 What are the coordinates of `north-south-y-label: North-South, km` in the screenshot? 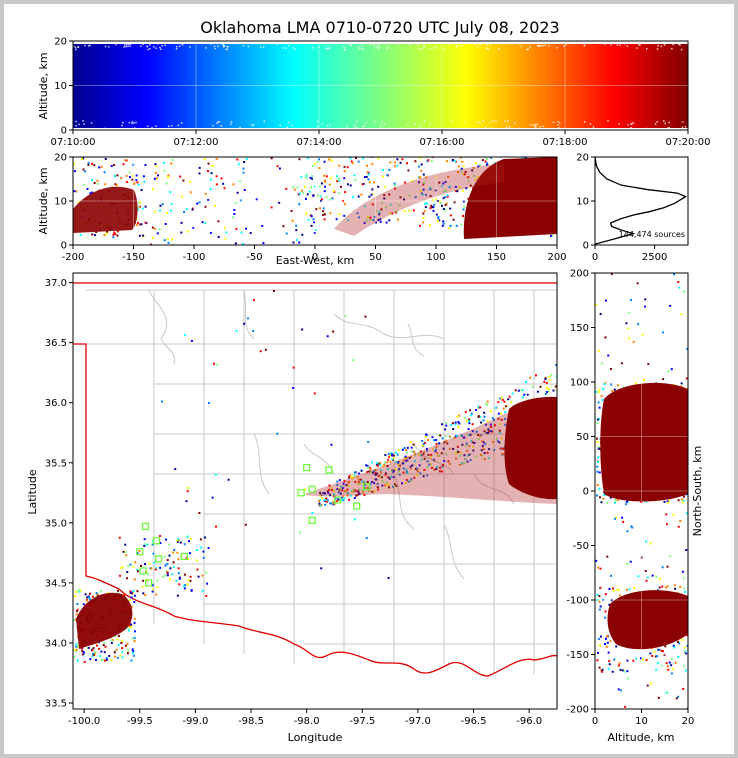 It's located at (697, 491).